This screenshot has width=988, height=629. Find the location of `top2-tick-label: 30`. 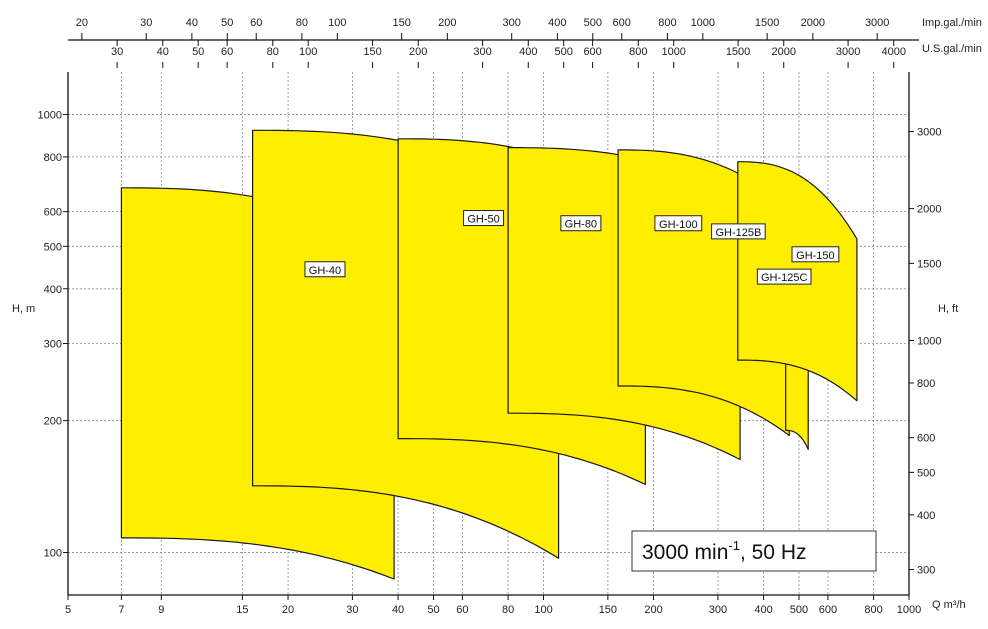

top2-tick-label: 30 is located at coordinates (117, 52).